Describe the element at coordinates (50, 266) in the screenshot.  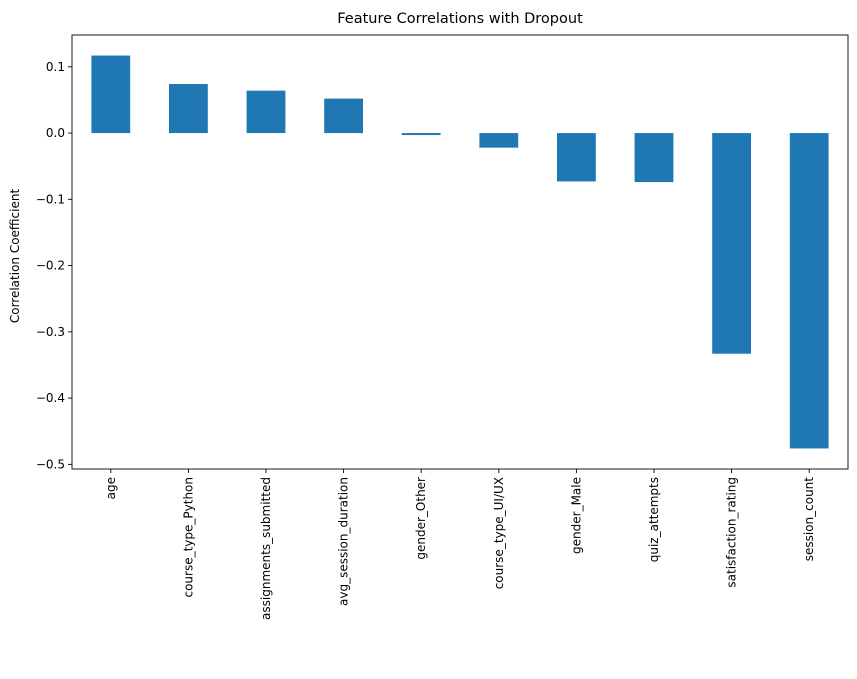
I see `y-tick-label: −0.2` at that location.